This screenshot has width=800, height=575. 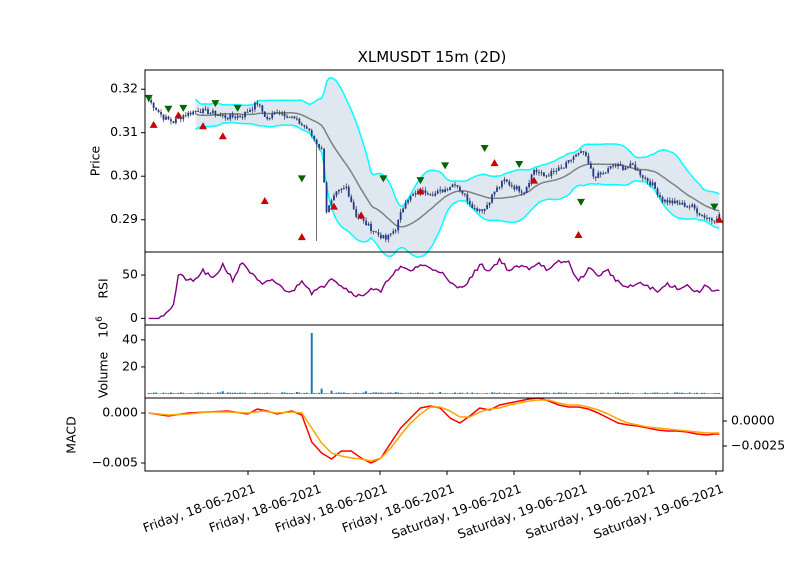 I want to click on volume-panel: 20 40 Volume 106, so click(x=409, y=357).